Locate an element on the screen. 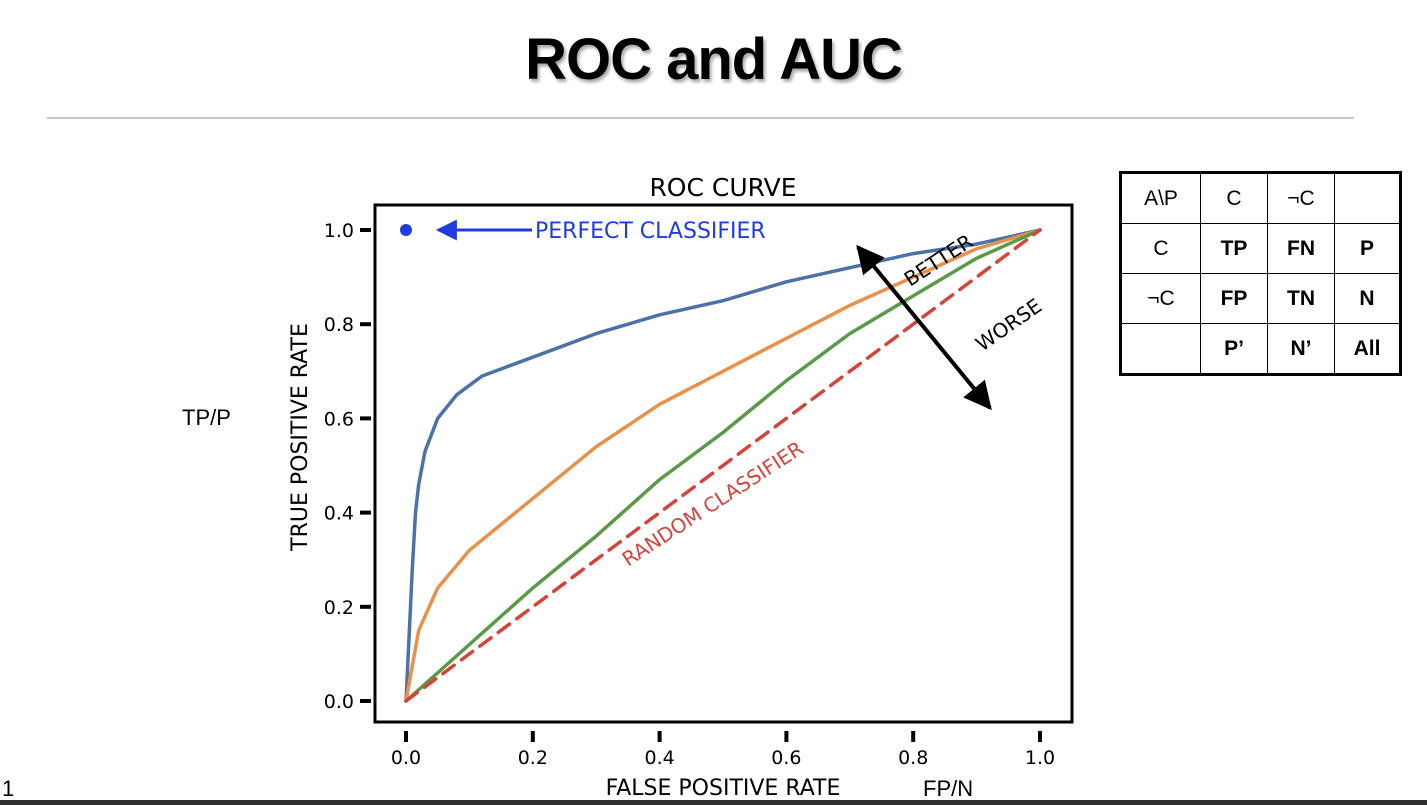 This screenshot has height=805, width=1427. x-tick-label: 0.0 is located at coordinates (406, 758).